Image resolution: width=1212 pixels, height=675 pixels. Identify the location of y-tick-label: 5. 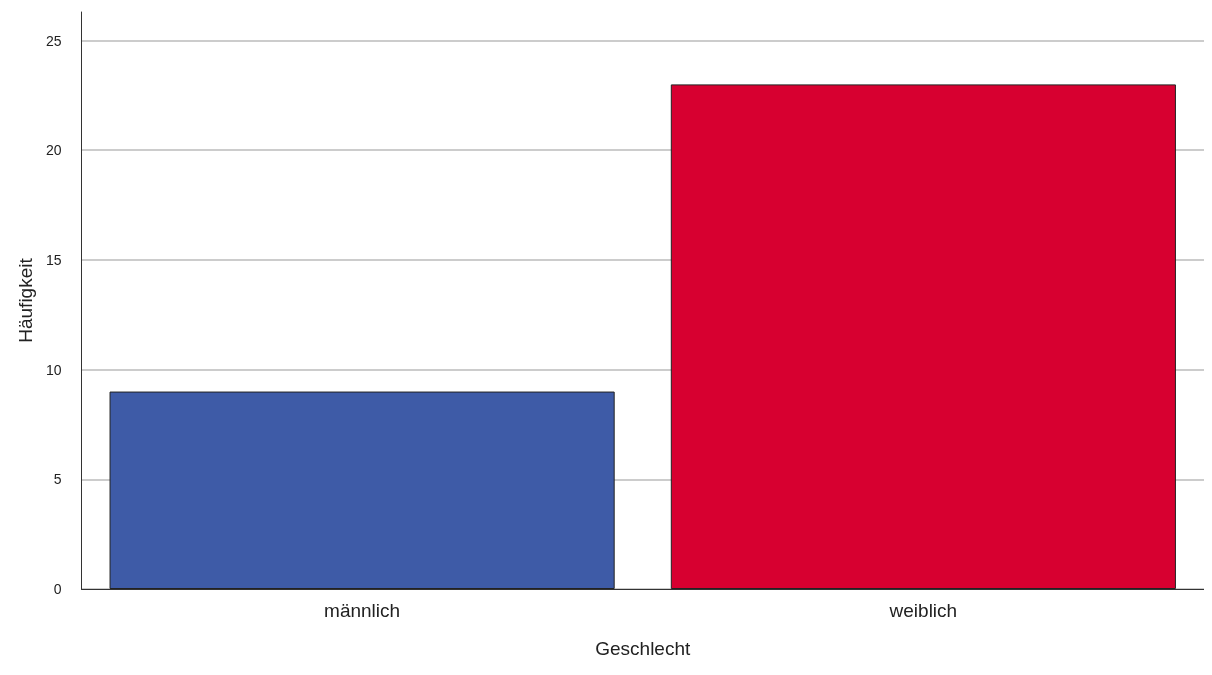
(57, 479).